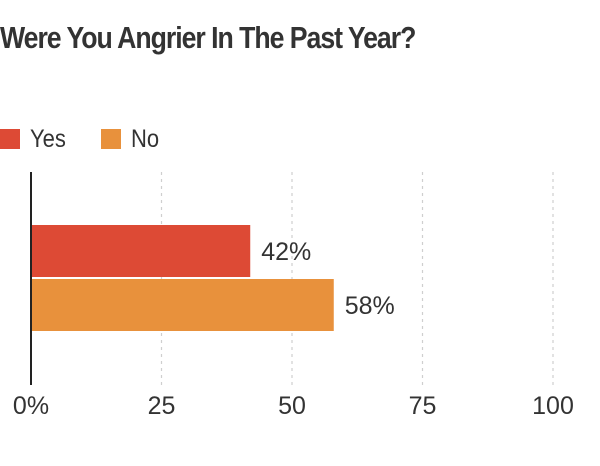  What do you see at coordinates (31, 406) in the screenshot?
I see `x-tick-label-0: 0%` at bounding box center [31, 406].